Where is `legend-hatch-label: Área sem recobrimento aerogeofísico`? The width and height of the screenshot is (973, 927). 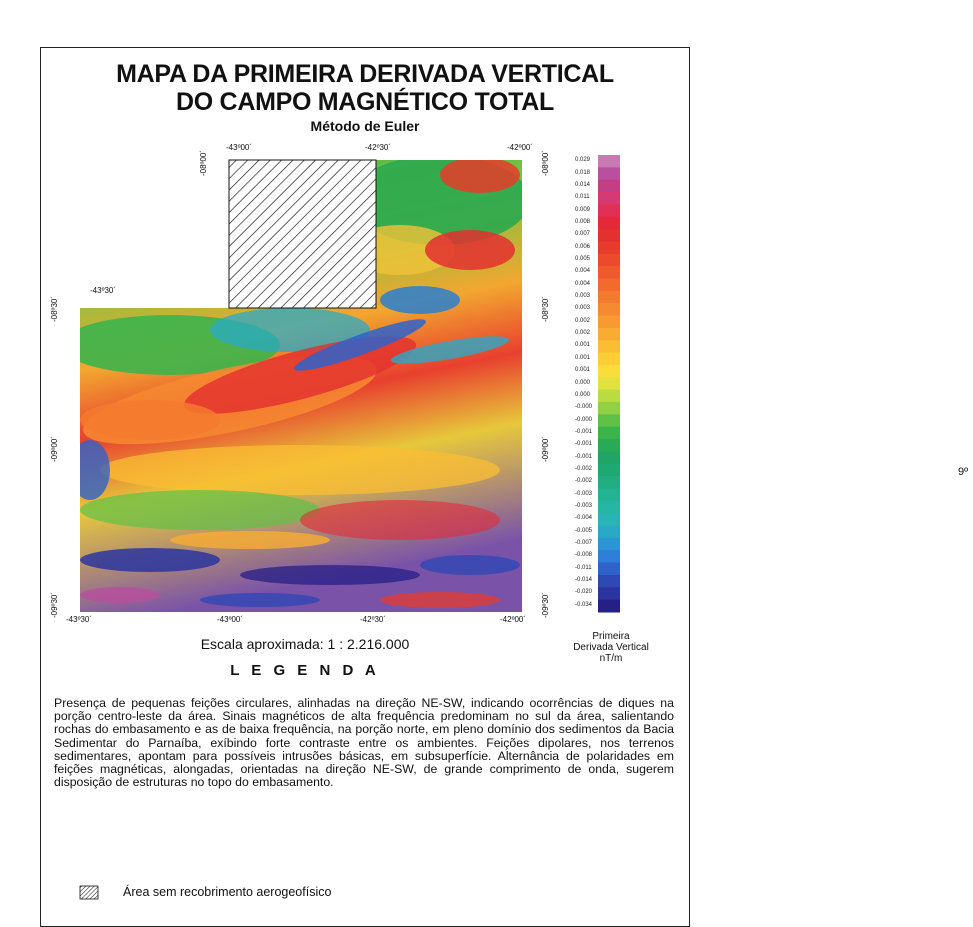
legend-hatch-label: Área sem recobrimento aerogeofísico is located at coordinates (227, 892).